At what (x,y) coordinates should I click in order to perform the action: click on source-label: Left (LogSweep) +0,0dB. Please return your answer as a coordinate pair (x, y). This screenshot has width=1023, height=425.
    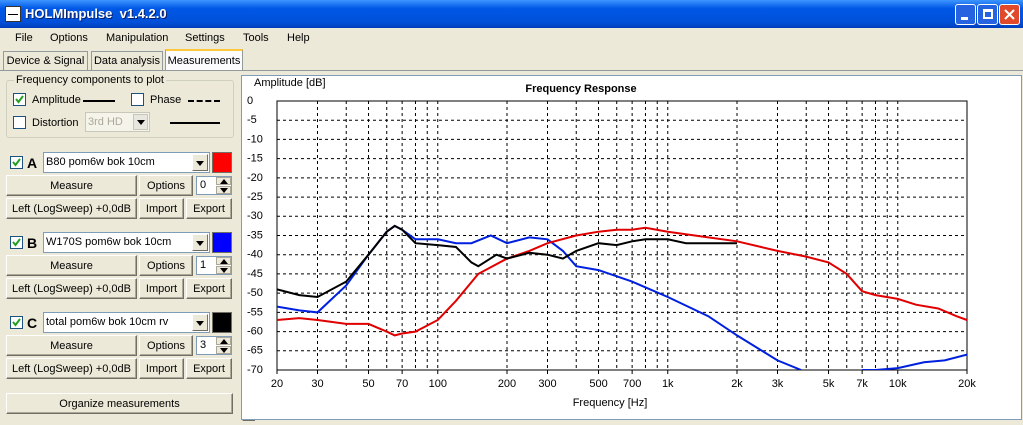
    Looking at the image, I should click on (71, 208).